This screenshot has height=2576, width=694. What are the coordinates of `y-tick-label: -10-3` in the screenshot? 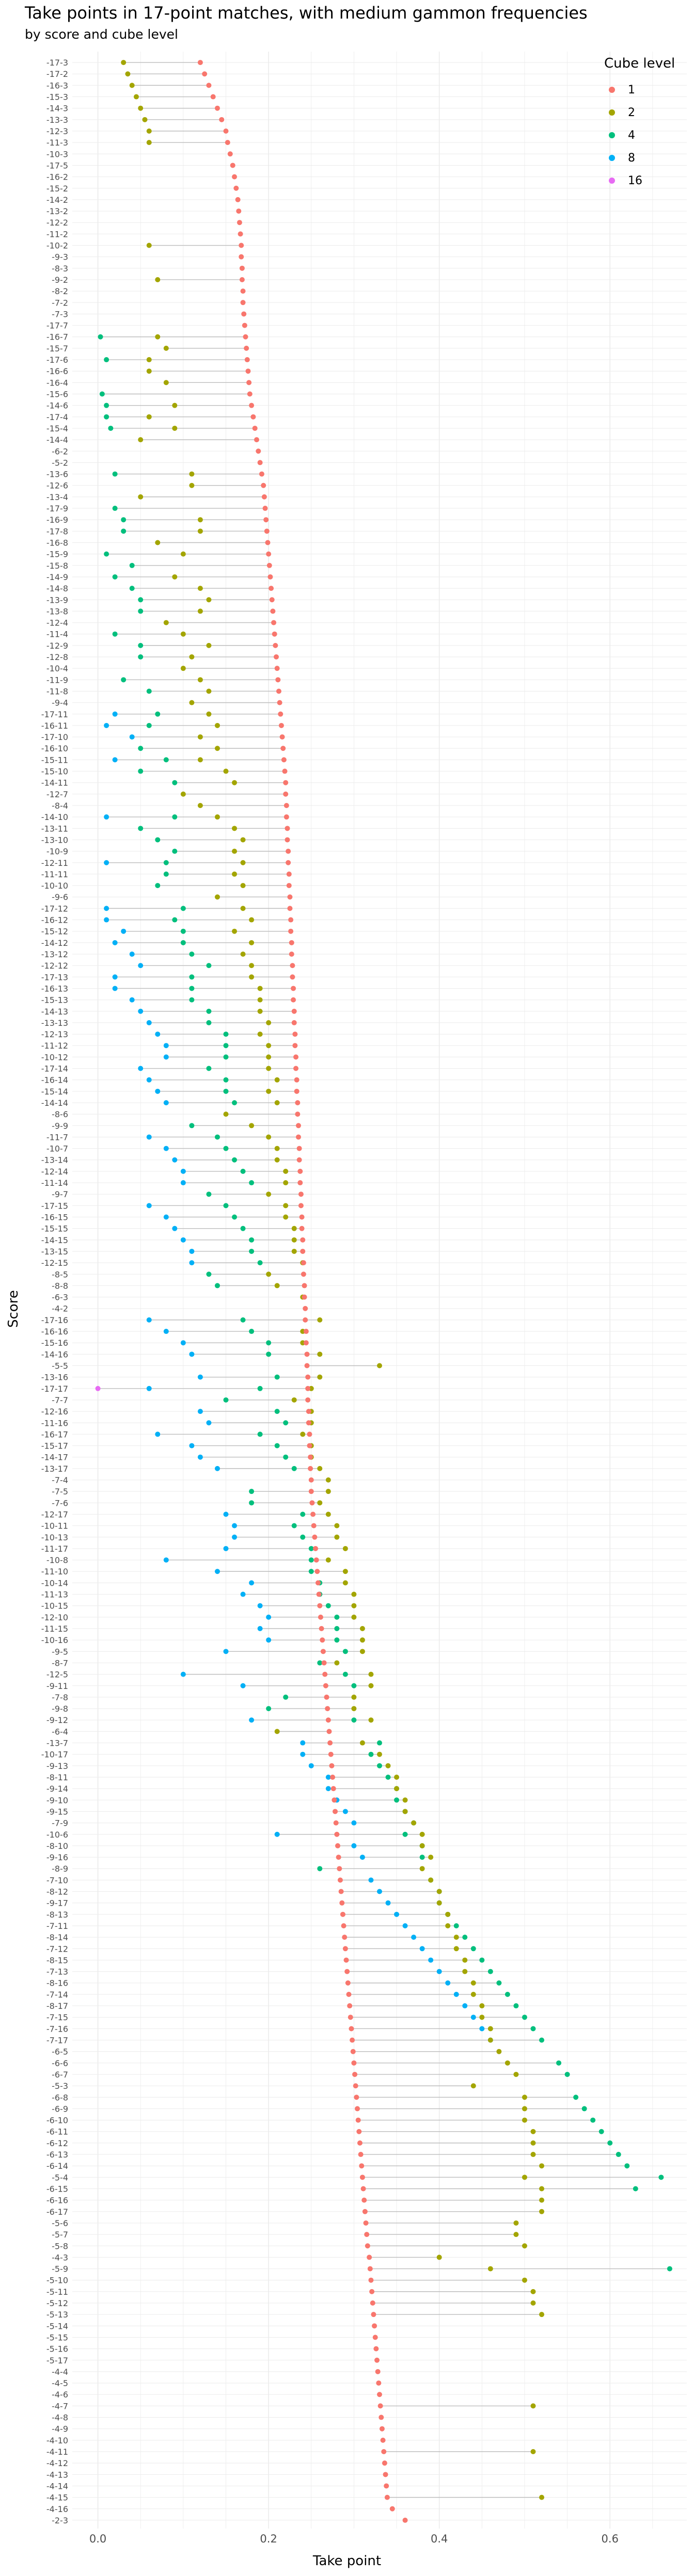 It's located at (57, 154).